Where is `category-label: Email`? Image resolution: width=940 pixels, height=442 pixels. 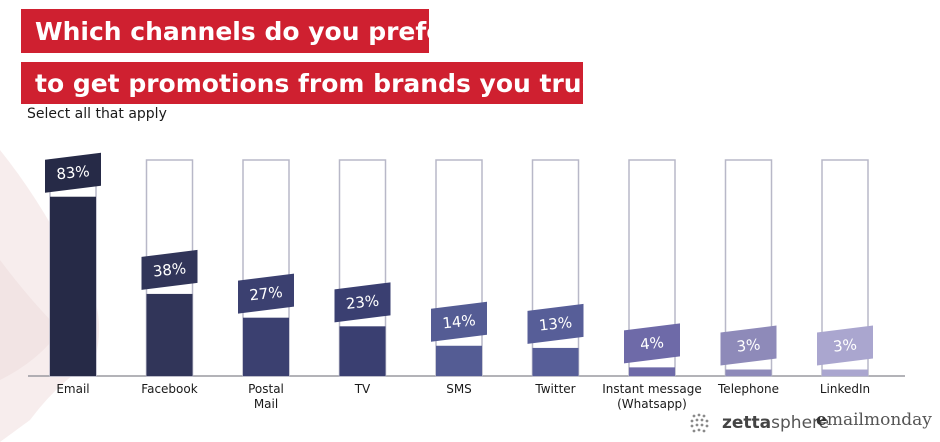 category-label: Email is located at coordinates (73, 389).